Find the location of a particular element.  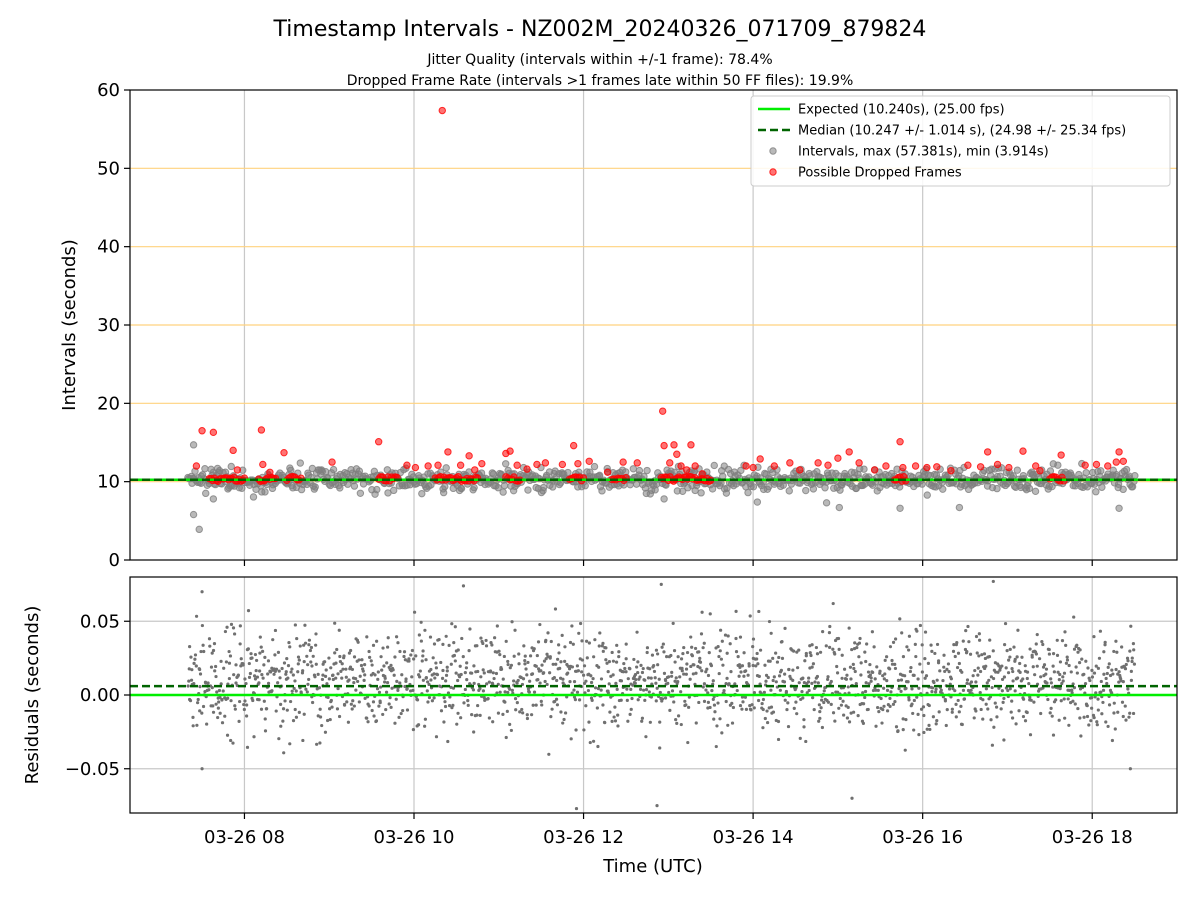

residual-outlier-point is located at coordinates (202, 592).